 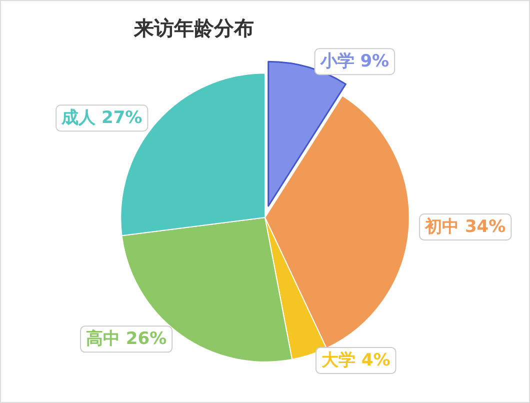 What do you see at coordinates (126, 339) in the screenshot?
I see `slice-label: 高中 26%` at bounding box center [126, 339].